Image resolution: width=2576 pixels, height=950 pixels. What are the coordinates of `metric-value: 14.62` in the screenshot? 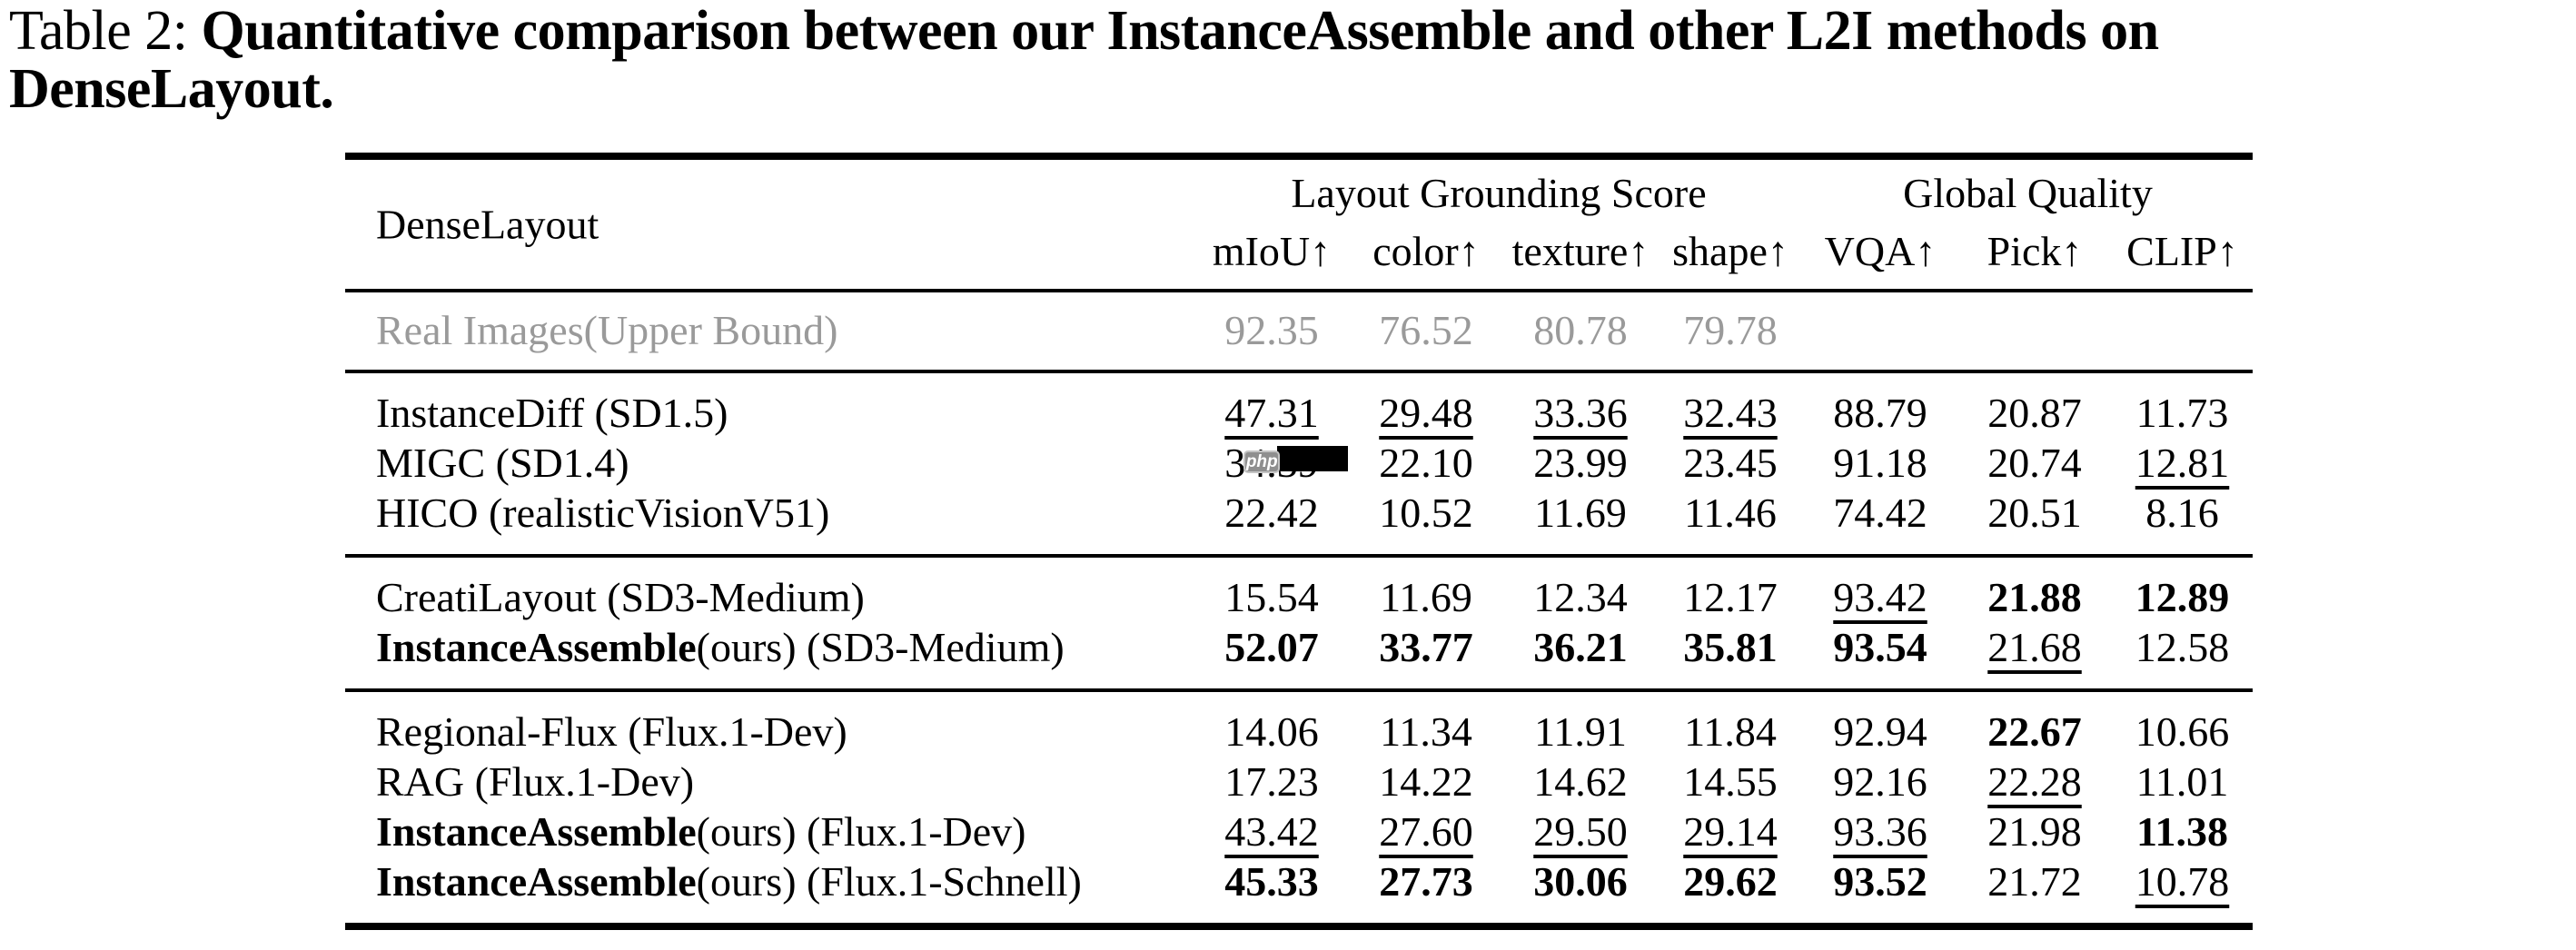 It's located at (1580, 781).